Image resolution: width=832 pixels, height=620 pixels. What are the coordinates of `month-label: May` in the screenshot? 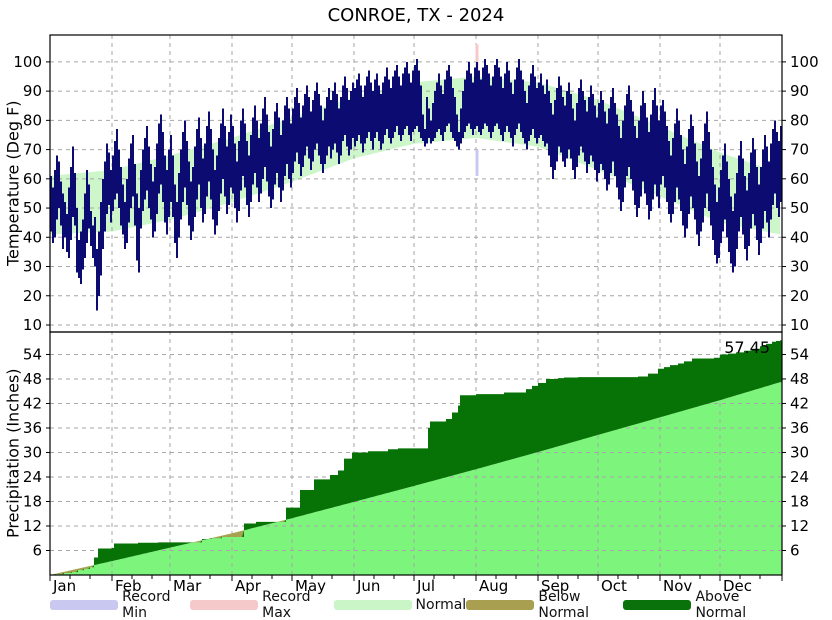 It's located at (310, 586).